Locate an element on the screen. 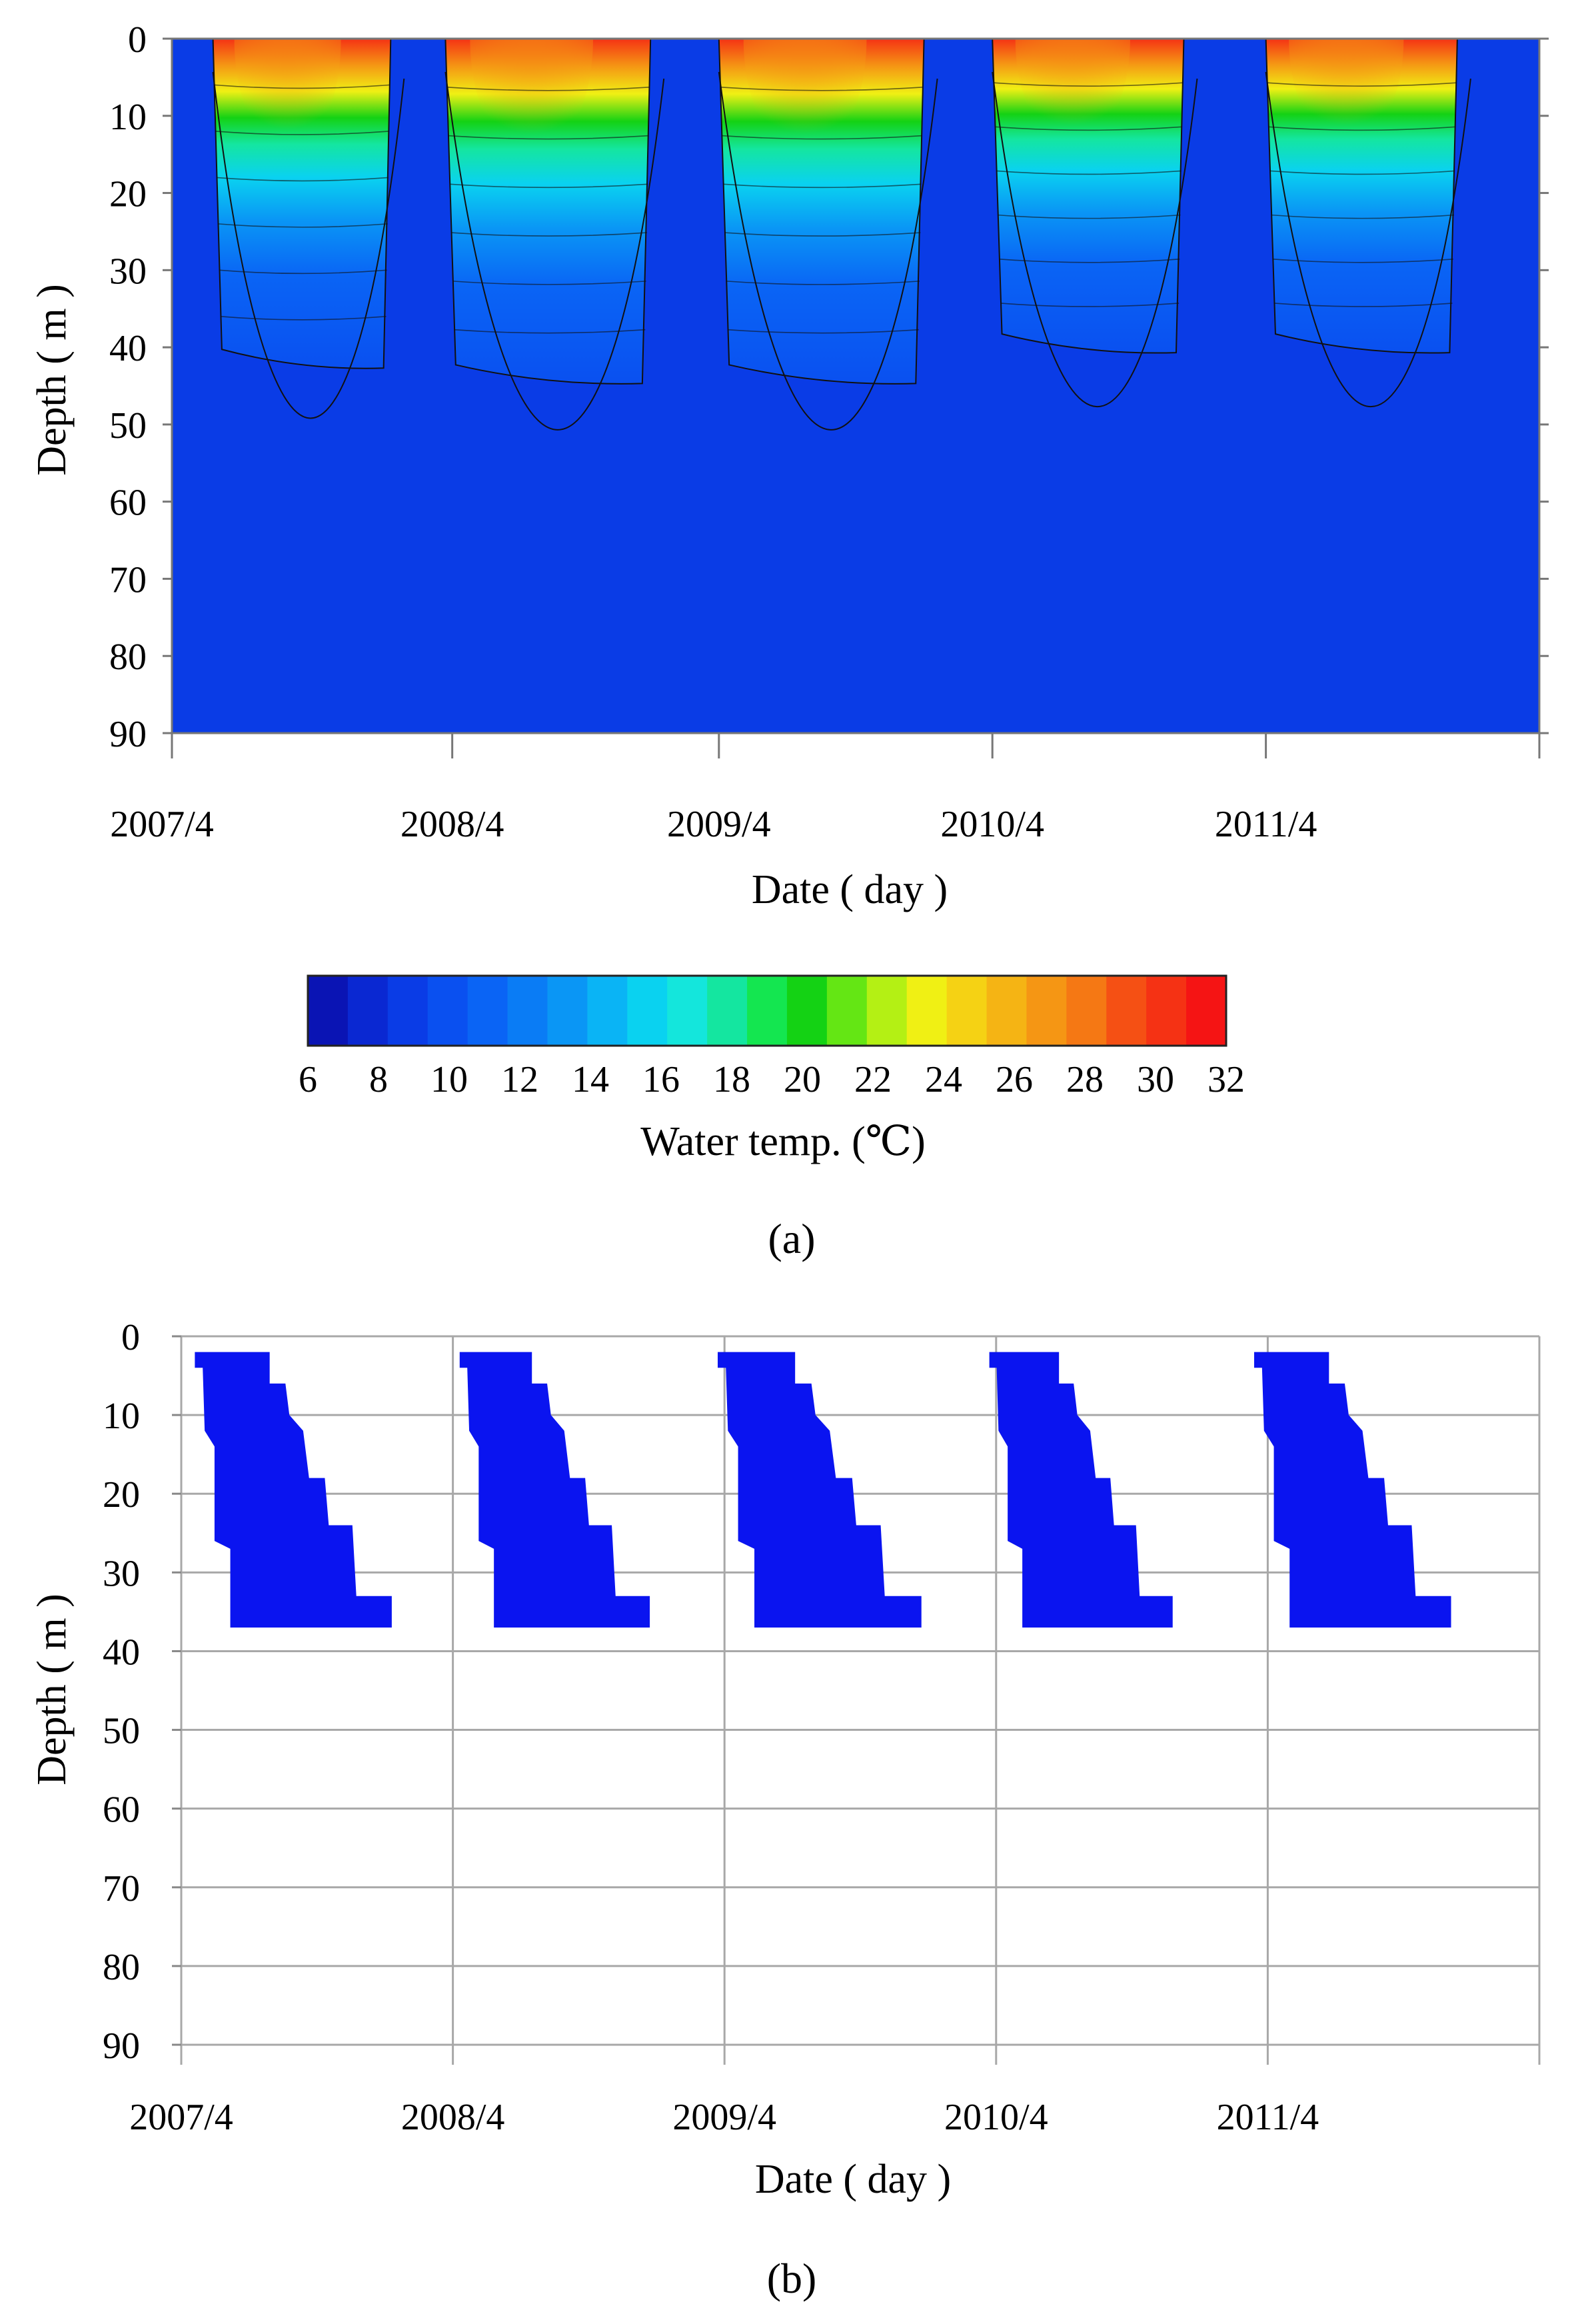 This screenshot has height=2324, width=1588. deep-contour-2007 is located at coordinates (308, 245).